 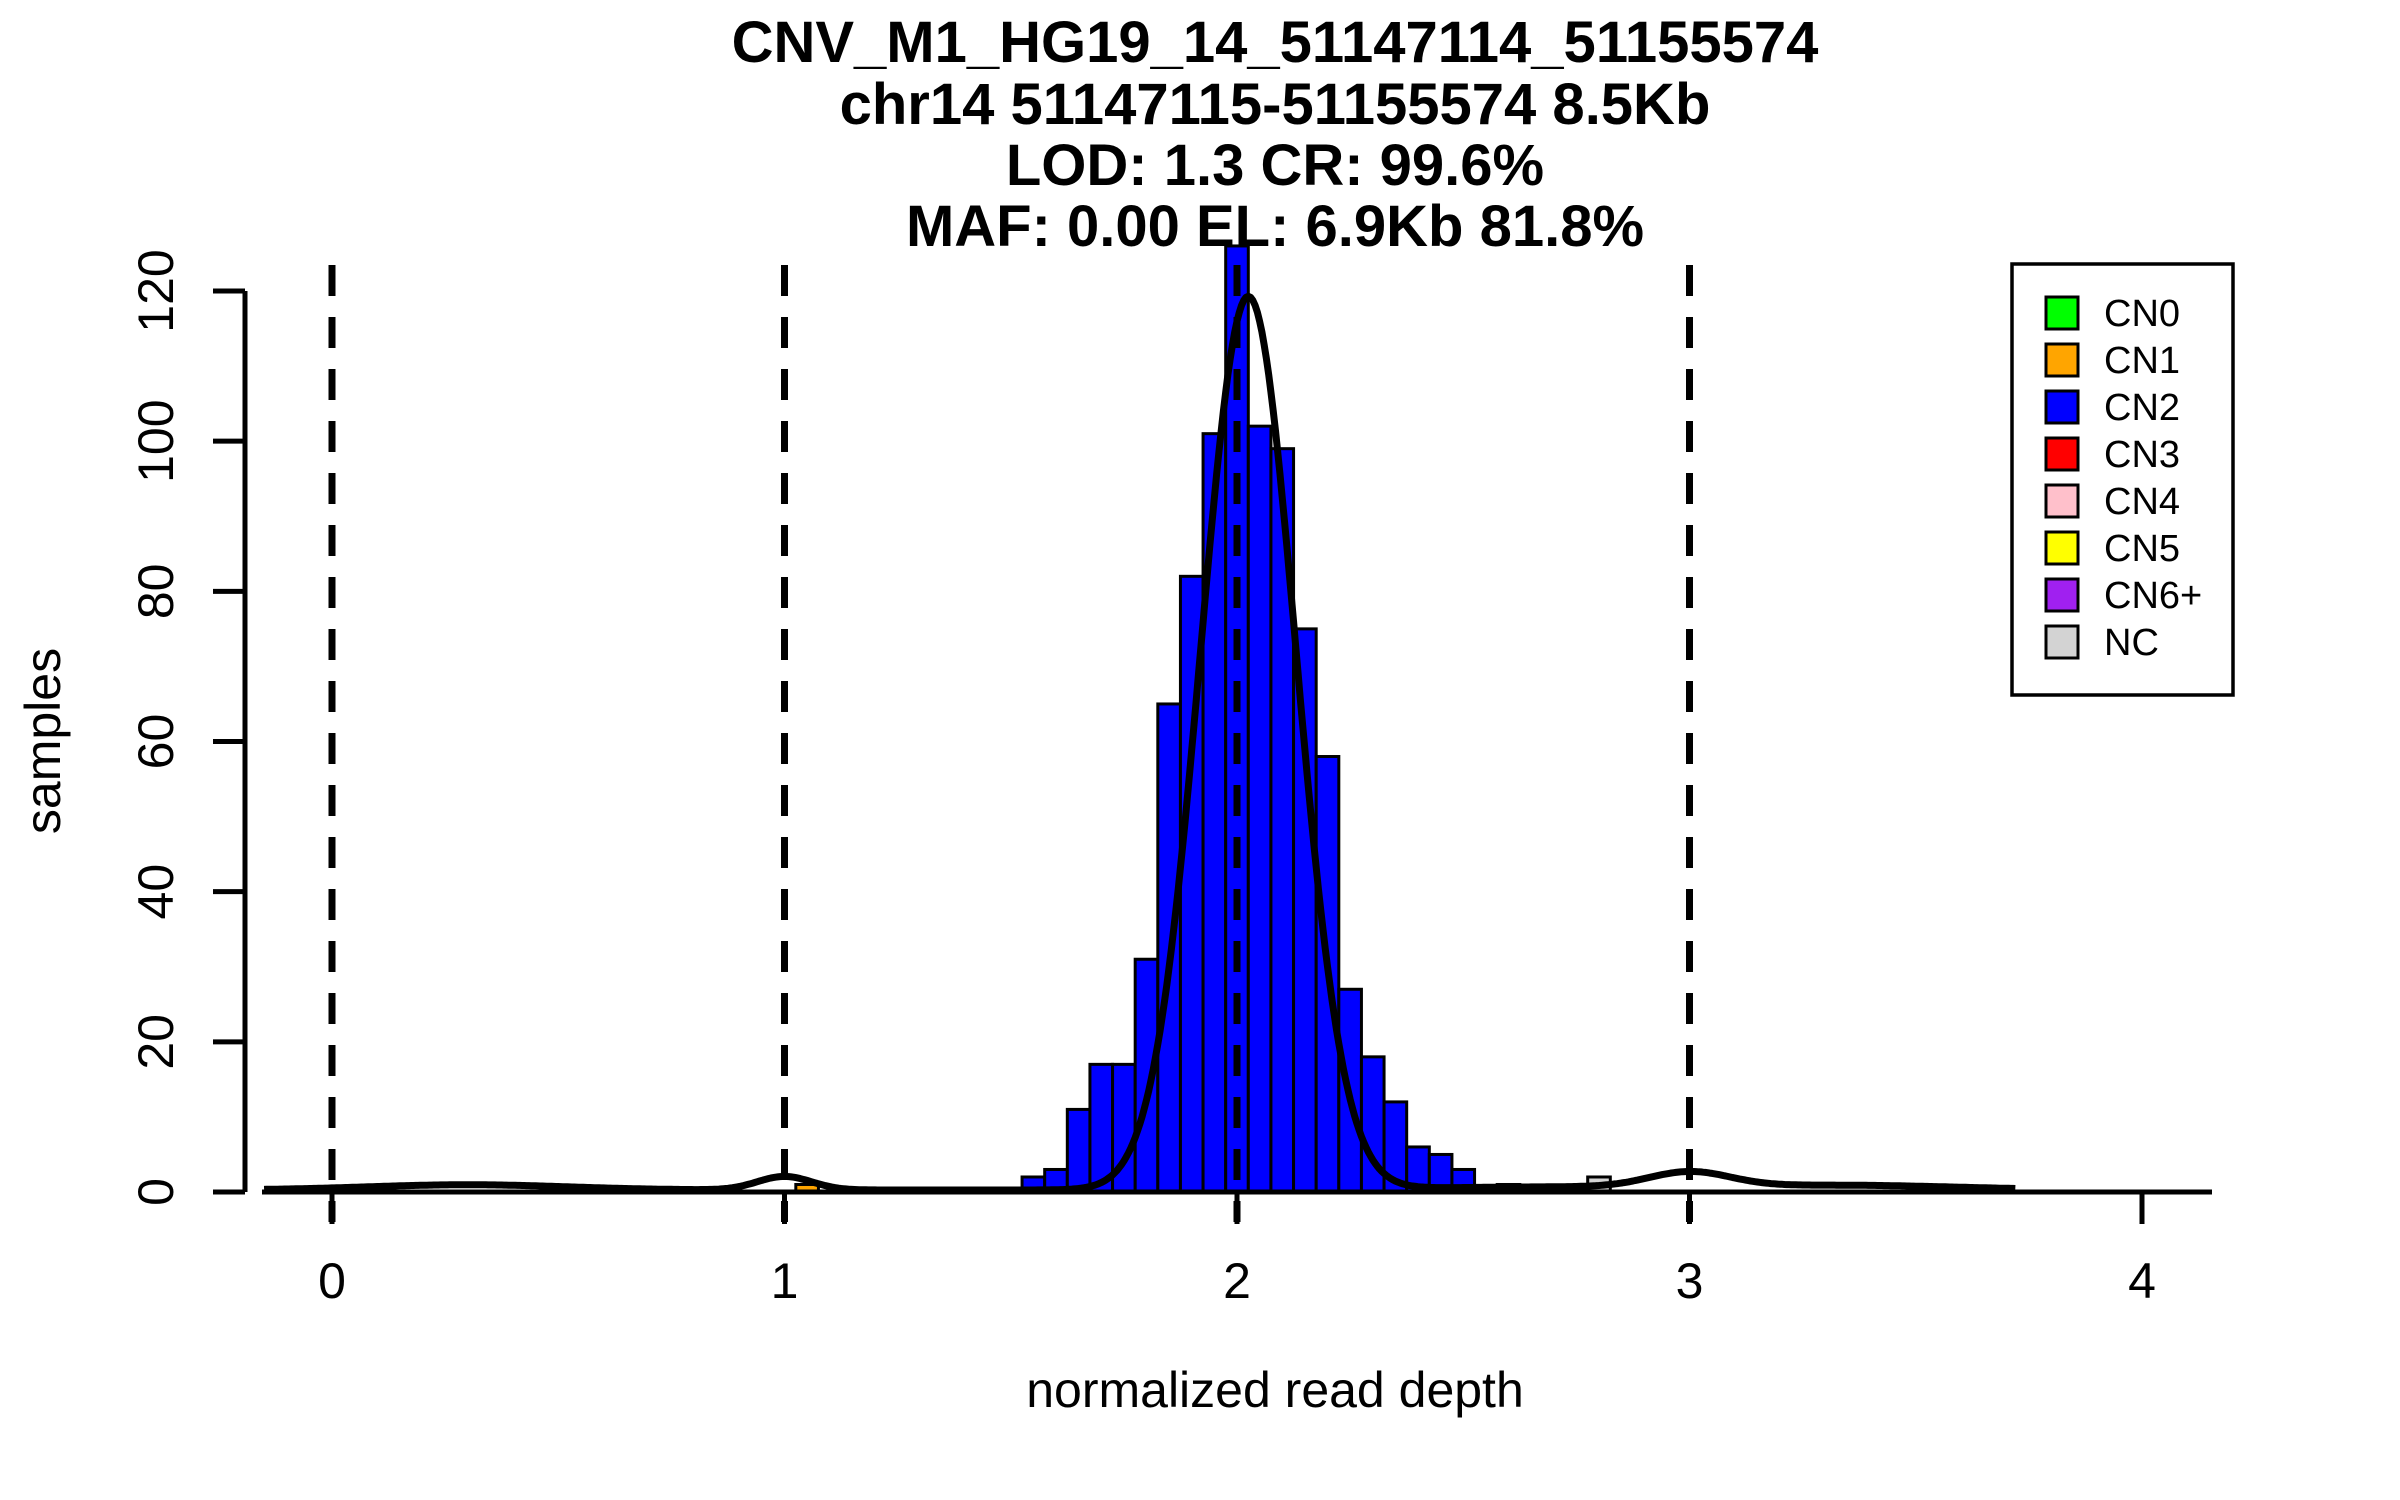 I want to click on x-tick-label-2: 2, so click(x=1237, y=1281).